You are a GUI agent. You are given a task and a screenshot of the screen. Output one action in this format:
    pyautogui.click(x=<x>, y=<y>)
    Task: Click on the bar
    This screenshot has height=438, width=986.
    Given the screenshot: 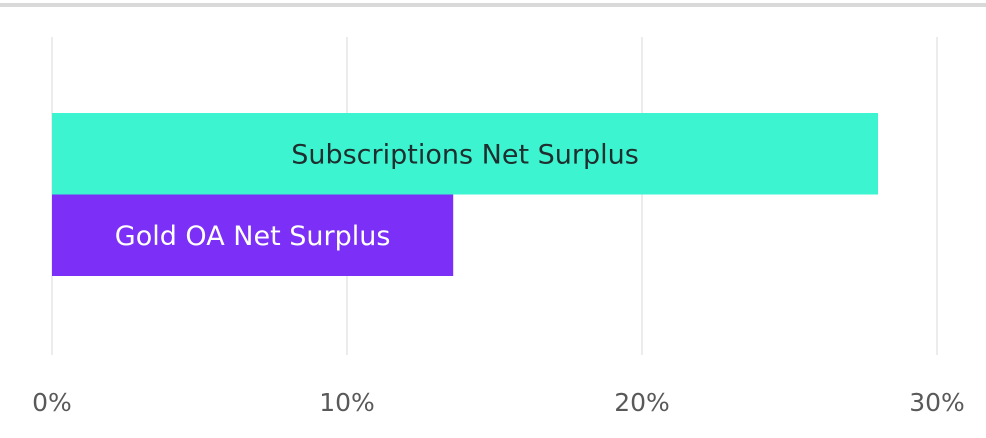 What is the action you would take?
    pyautogui.click(x=253, y=235)
    